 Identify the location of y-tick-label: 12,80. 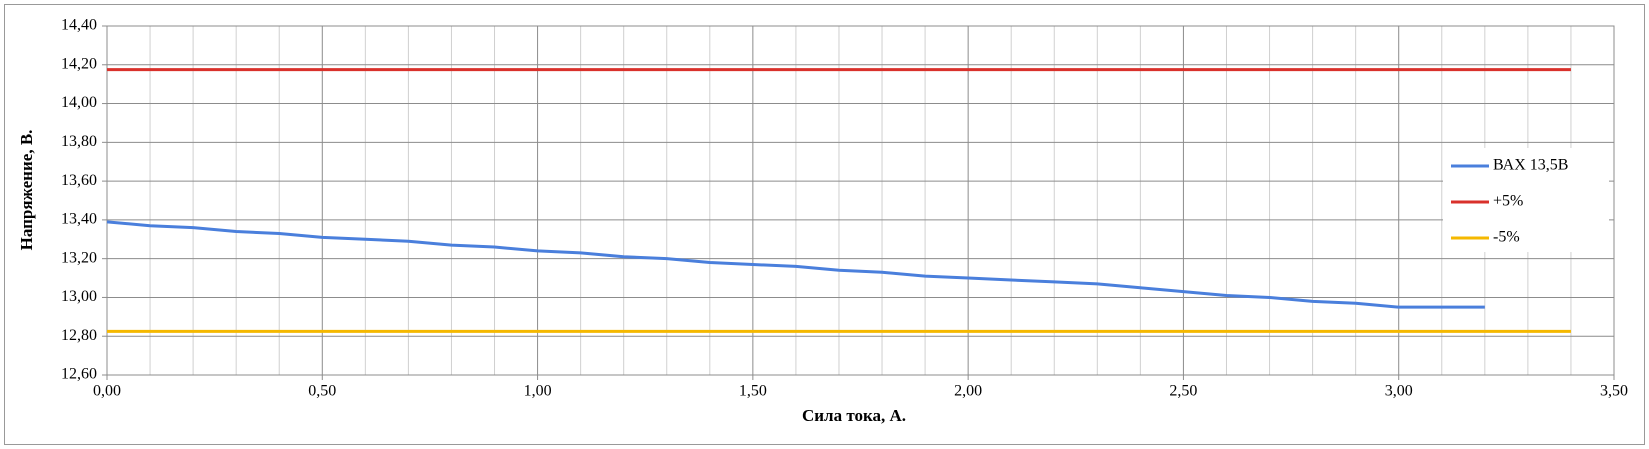
(79, 335).